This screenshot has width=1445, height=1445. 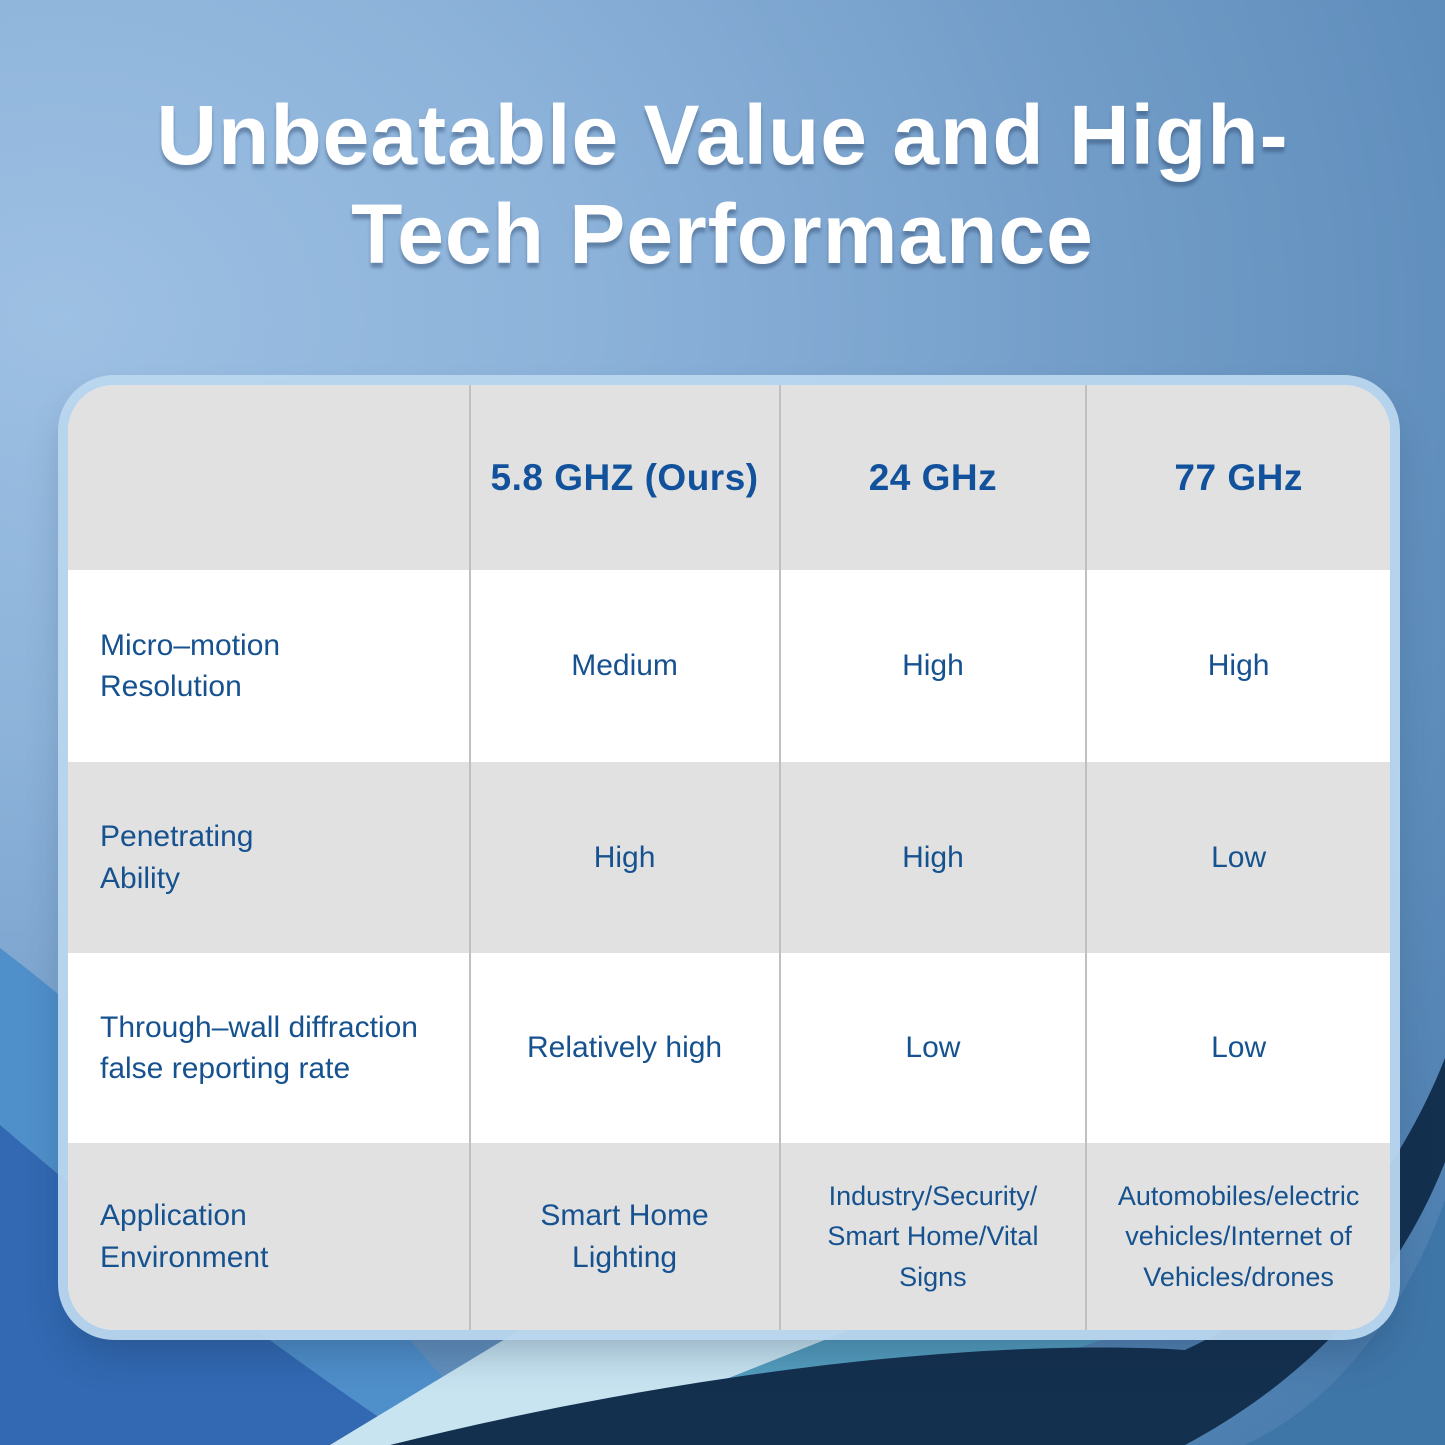 What do you see at coordinates (177, 857) in the screenshot?
I see `row-label: Penetrating Ability` at bounding box center [177, 857].